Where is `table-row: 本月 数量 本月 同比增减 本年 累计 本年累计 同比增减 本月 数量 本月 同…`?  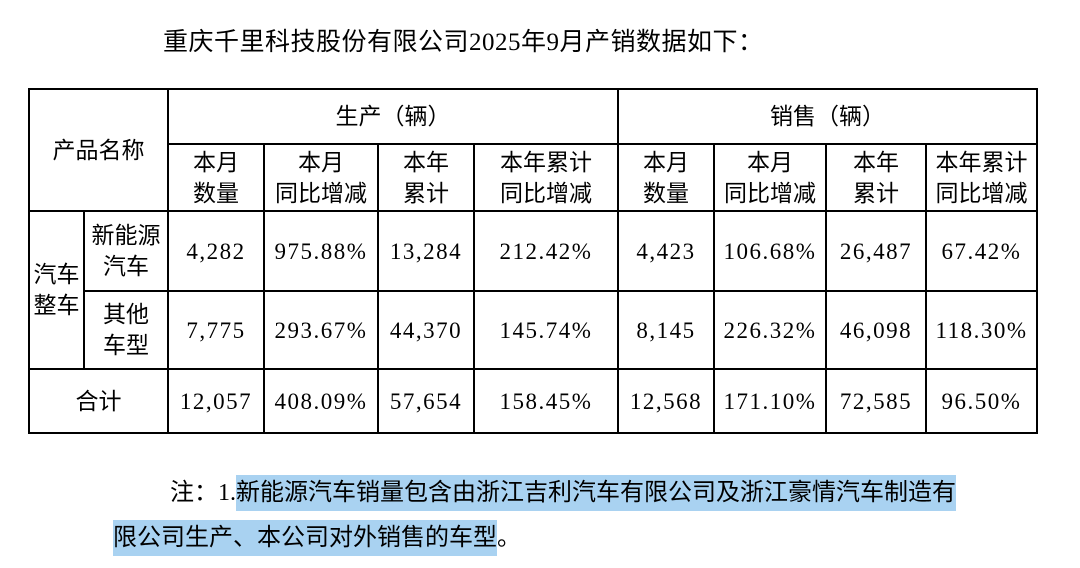 table-row: 本月 数量 本月 同比增减 本年 累计 本年累计 同比增减 本月 数量 本月 同… is located at coordinates (533, 177).